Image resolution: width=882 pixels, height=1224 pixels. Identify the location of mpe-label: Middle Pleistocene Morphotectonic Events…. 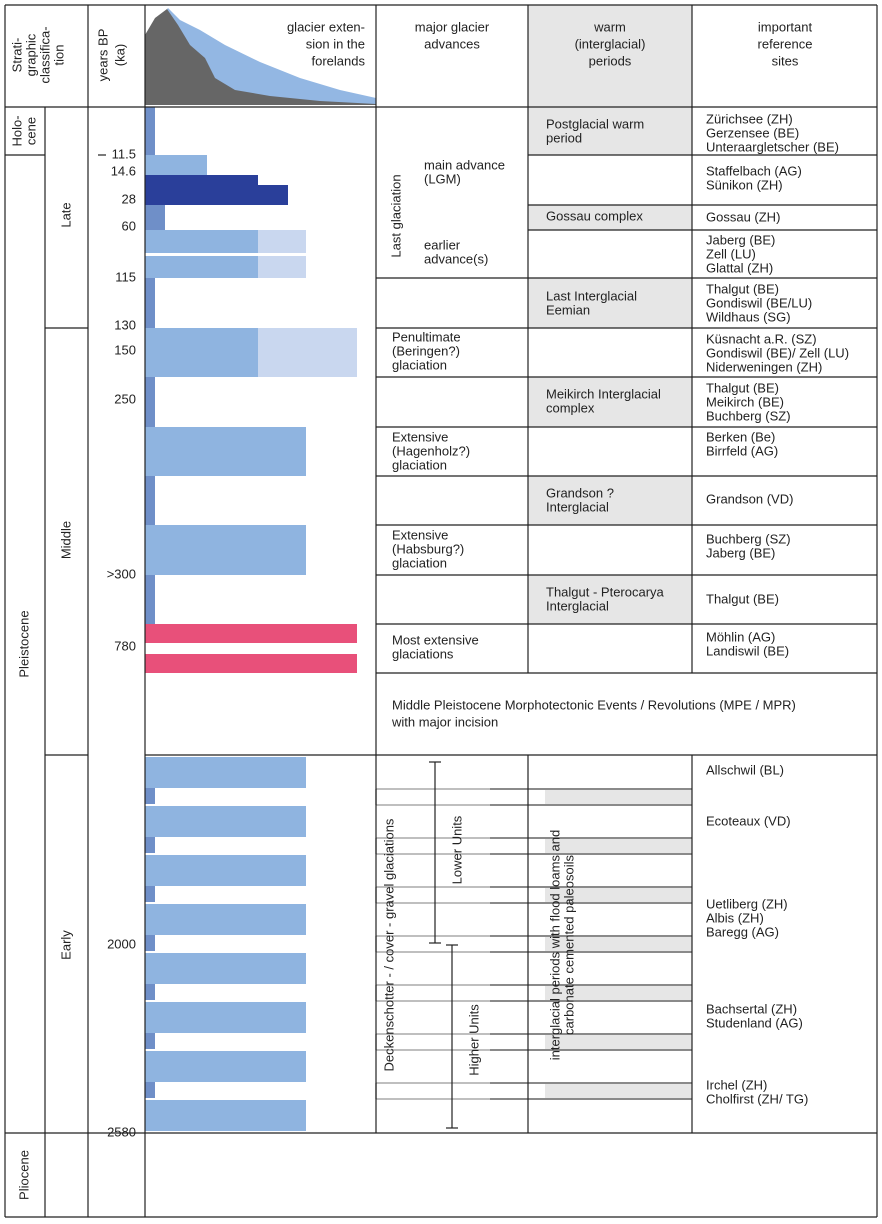
(594, 704).